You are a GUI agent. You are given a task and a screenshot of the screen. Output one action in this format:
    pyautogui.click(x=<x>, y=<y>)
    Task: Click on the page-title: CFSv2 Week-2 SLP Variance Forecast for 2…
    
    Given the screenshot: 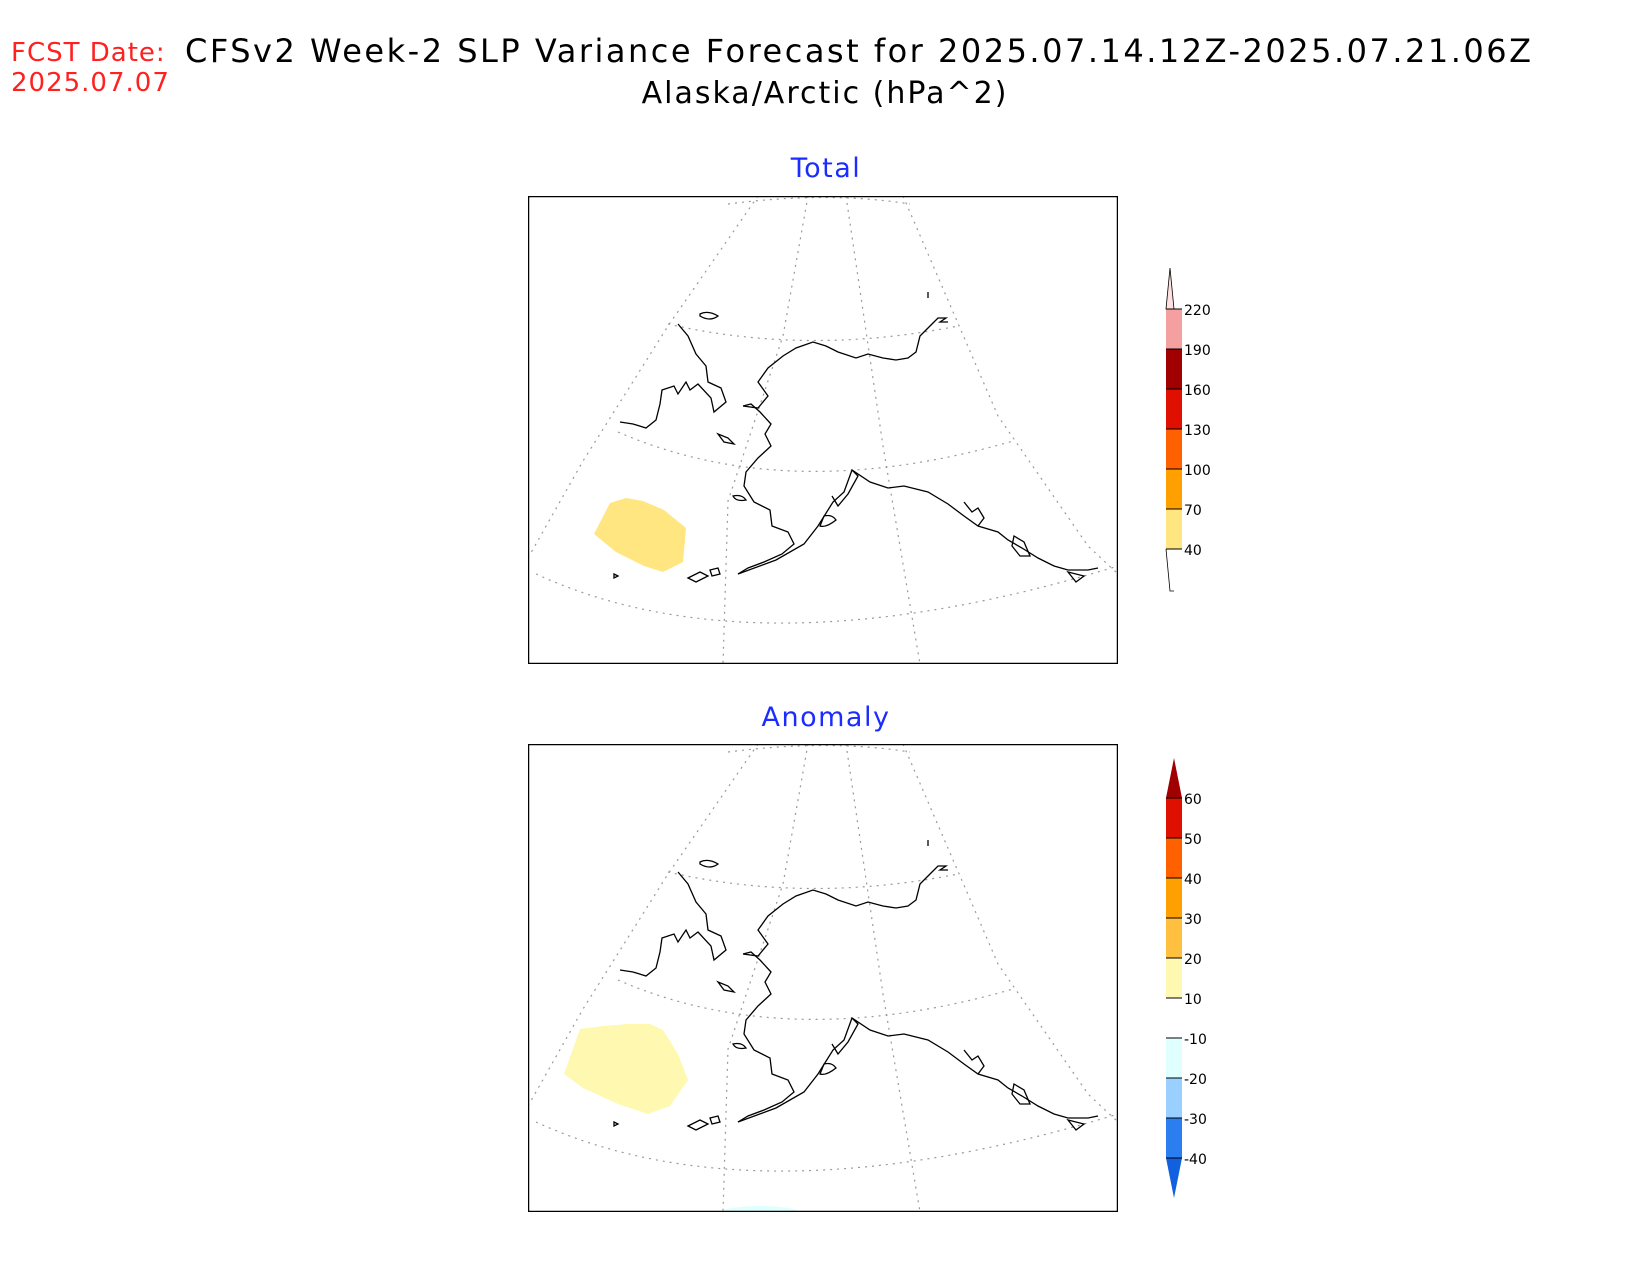 What is the action you would take?
    pyautogui.click(x=859, y=51)
    